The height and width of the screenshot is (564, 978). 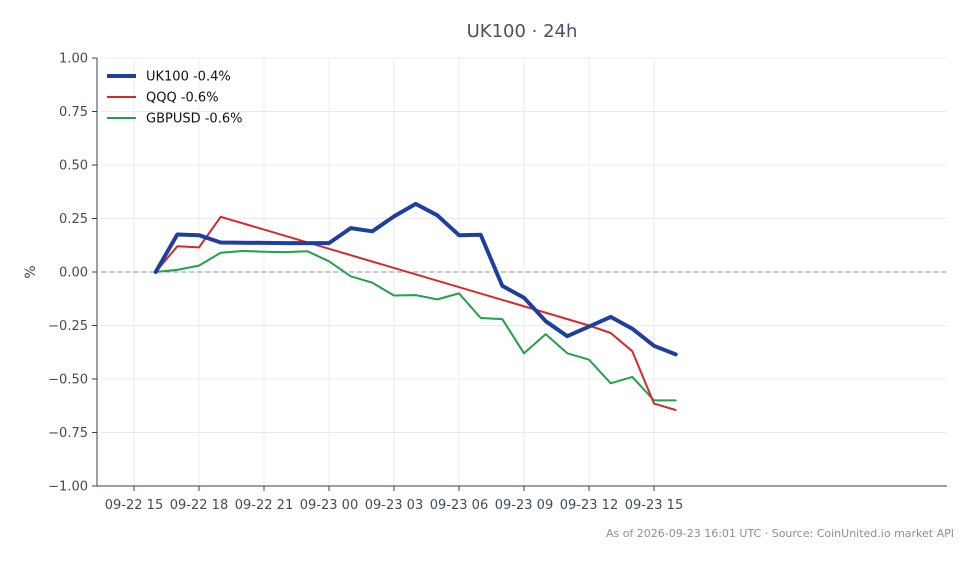 What do you see at coordinates (73, 112) in the screenshot?
I see `y-tick-label: 0.75` at bounding box center [73, 112].